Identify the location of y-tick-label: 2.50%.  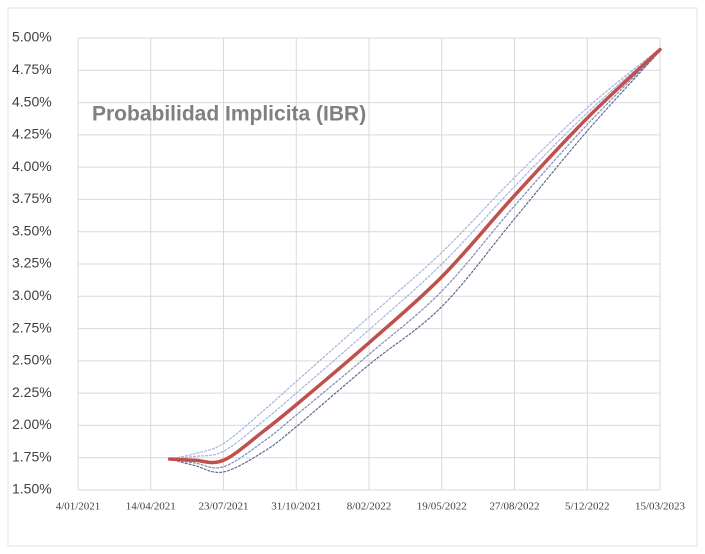
(32, 360).